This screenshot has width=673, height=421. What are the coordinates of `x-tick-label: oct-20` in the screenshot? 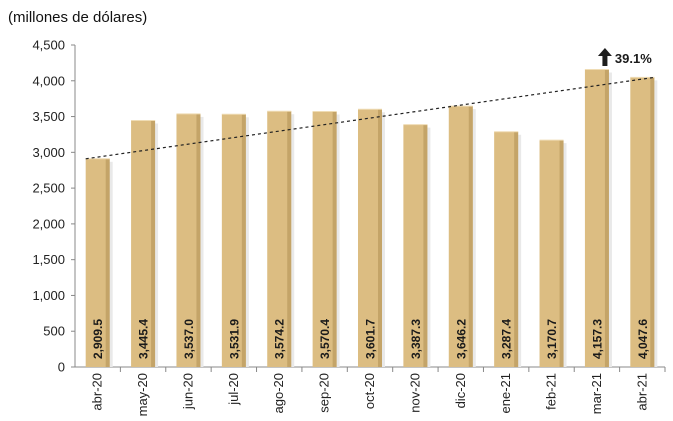 It's located at (369, 391).